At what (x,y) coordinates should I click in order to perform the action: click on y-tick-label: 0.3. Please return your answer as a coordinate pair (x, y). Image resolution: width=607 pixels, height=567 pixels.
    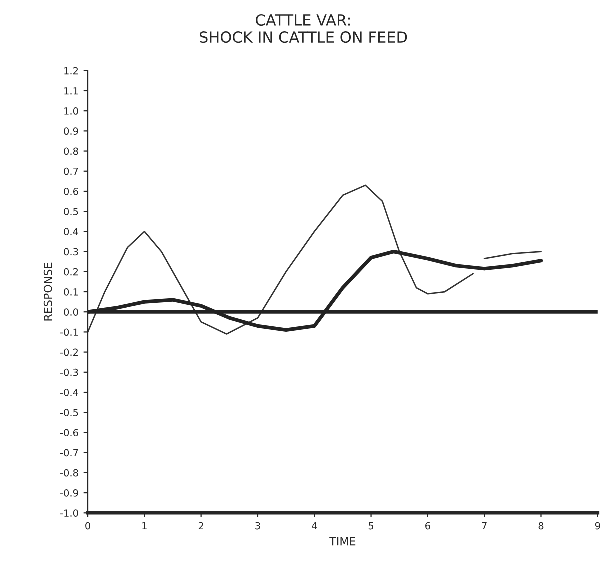
    Looking at the image, I should click on (71, 252).